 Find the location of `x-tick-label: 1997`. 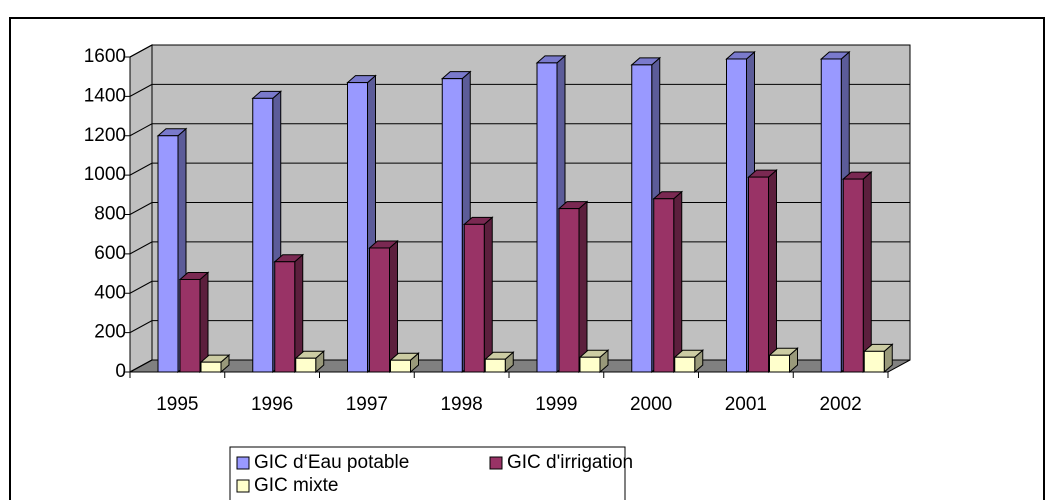

x-tick-label: 1997 is located at coordinates (367, 404).